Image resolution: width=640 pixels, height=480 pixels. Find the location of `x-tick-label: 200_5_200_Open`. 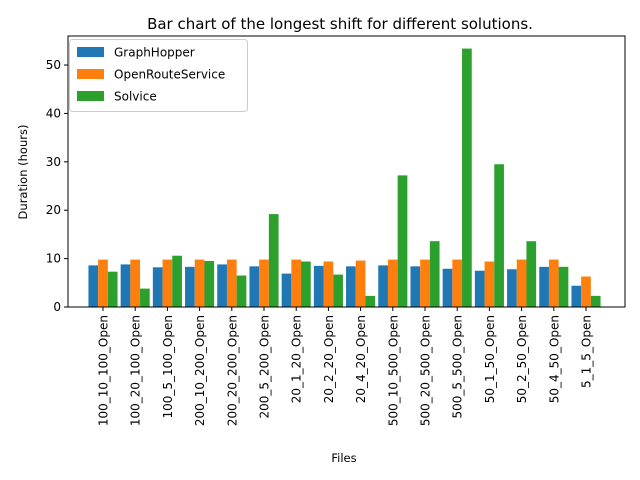

x-tick-label: 200_5_200_Open is located at coordinates (265, 367).